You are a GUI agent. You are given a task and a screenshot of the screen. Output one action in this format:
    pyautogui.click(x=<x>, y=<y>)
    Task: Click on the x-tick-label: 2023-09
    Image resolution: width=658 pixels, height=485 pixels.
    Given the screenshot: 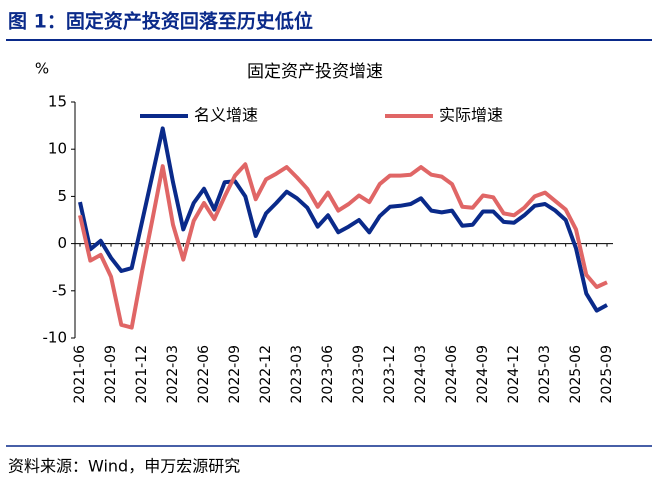 What is the action you would take?
    pyautogui.click(x=359, y=374)
    